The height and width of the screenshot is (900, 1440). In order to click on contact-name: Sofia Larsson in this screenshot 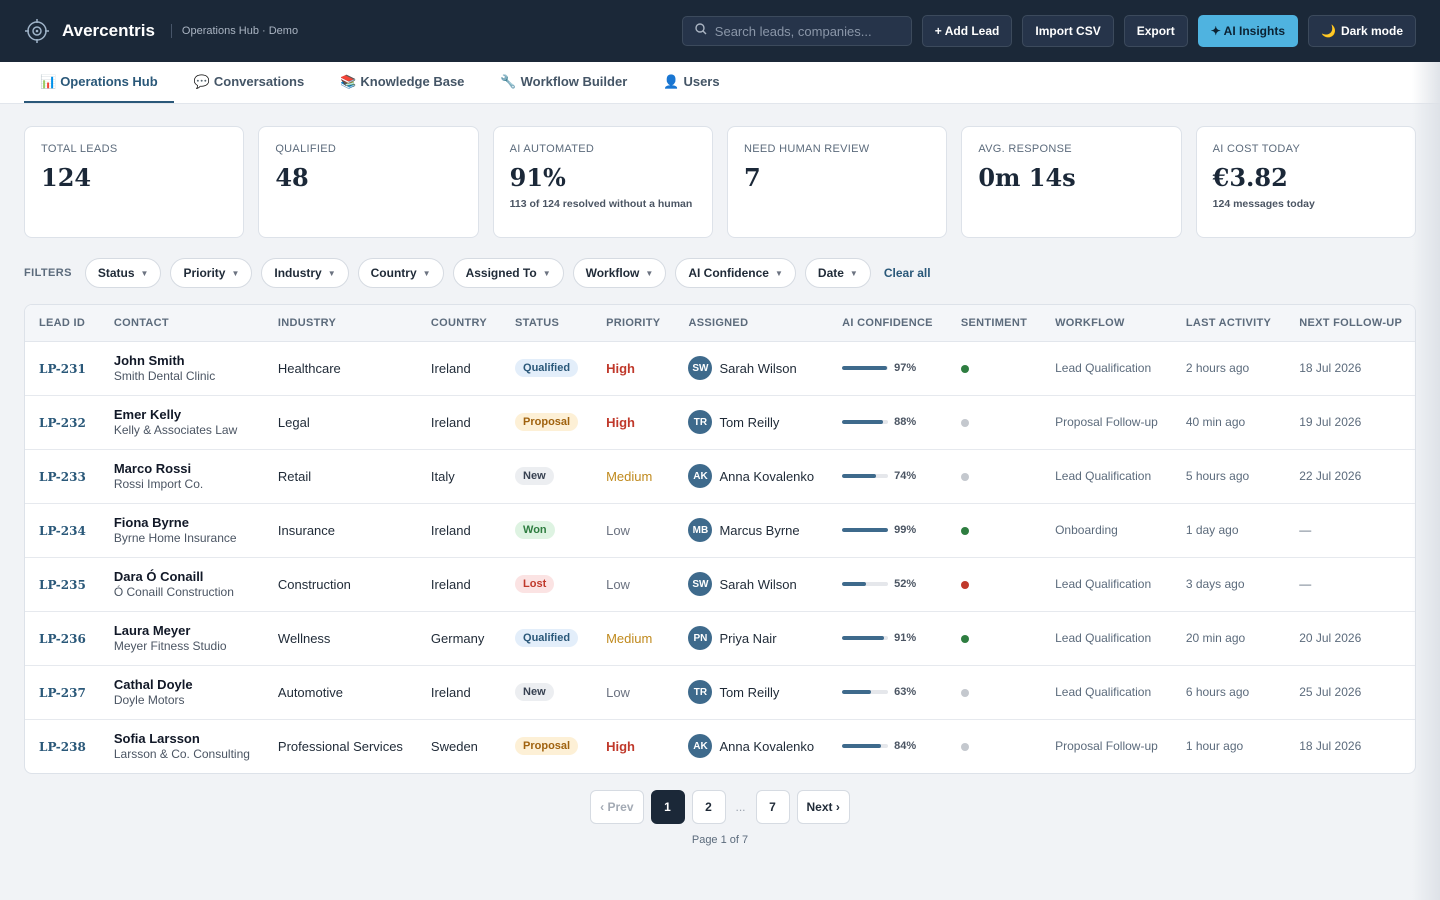, I will do `click(156, 739)`.